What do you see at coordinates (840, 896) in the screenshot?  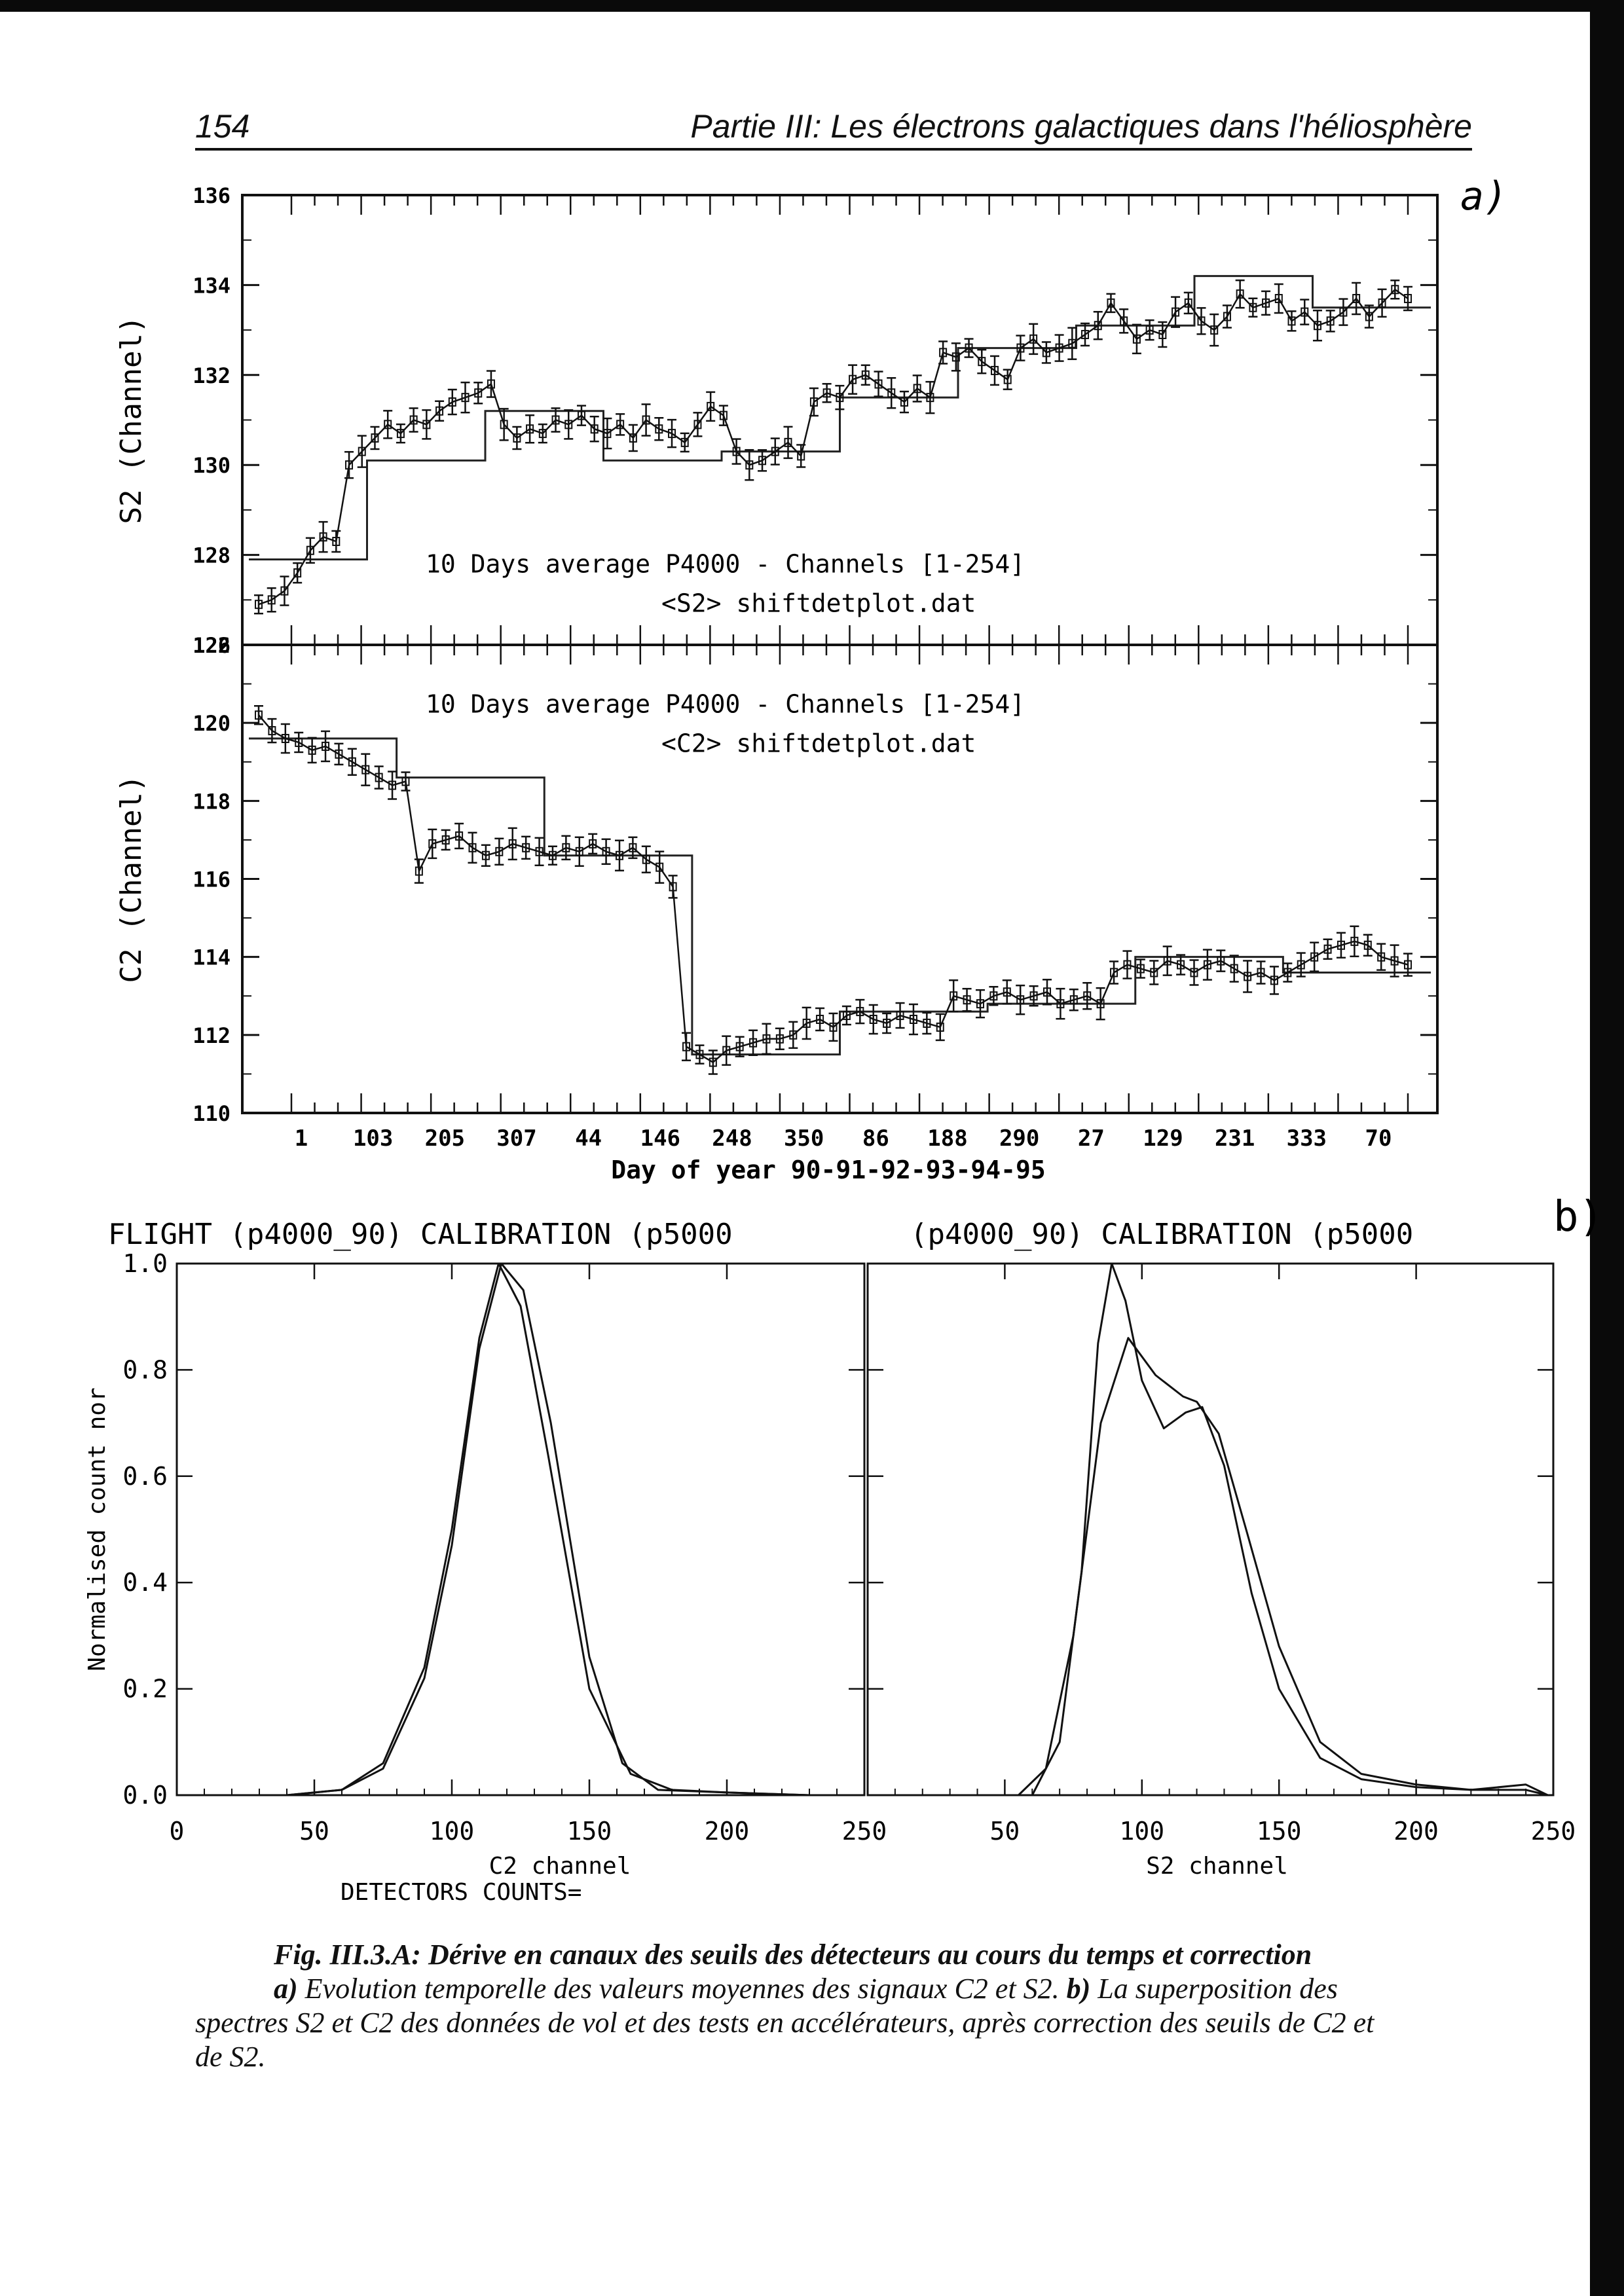 I see `chart-c2-step-level` at bounding box center [840, 896].